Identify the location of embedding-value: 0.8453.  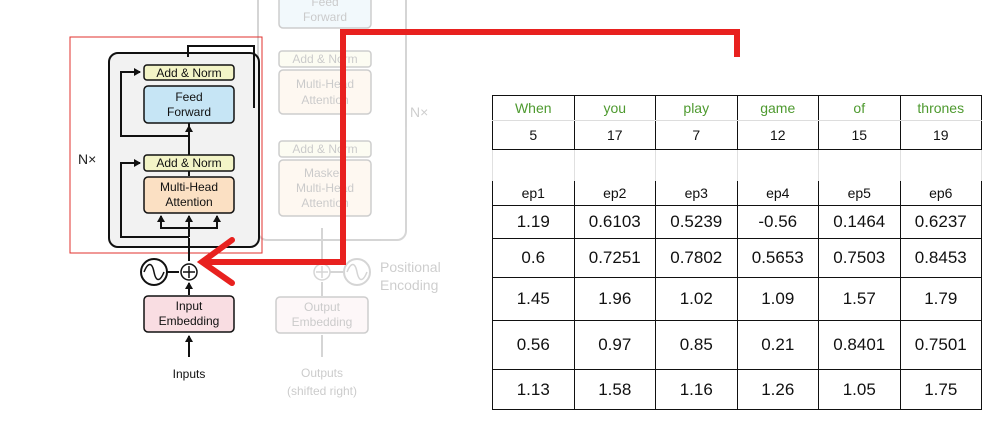
(940, 258).